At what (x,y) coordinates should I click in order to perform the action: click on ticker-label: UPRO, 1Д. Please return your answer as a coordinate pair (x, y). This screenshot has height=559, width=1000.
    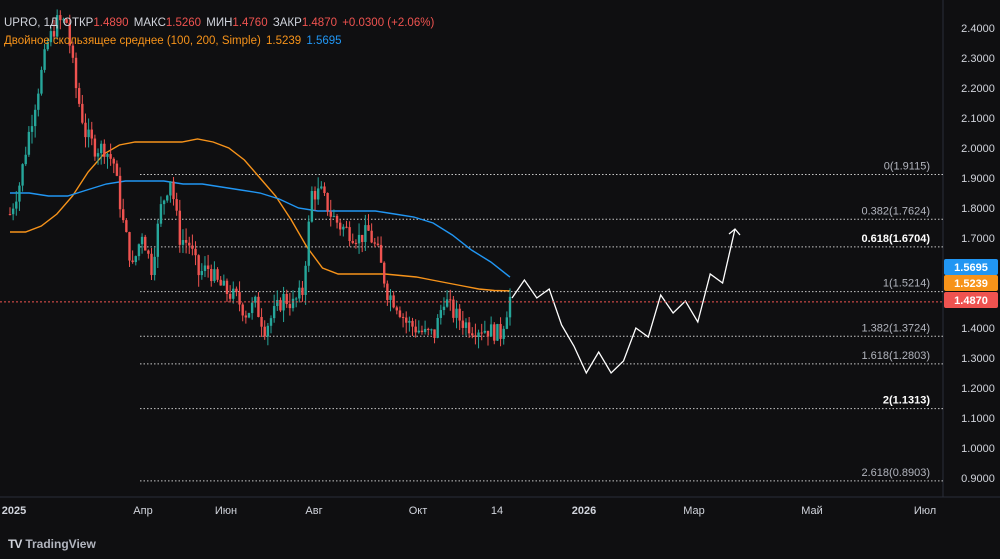
    Looking at the image, I should click on (31, 23).